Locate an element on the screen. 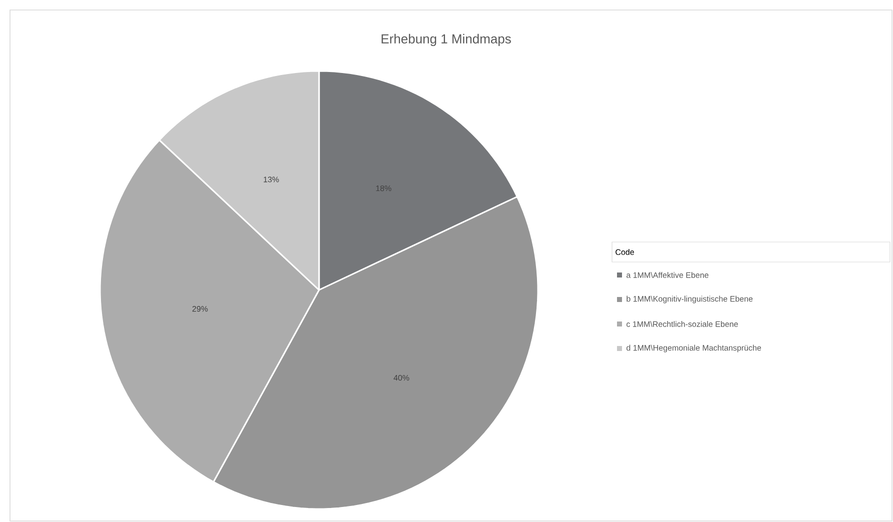  data-label: 29% is located at coordinates (200, 309).